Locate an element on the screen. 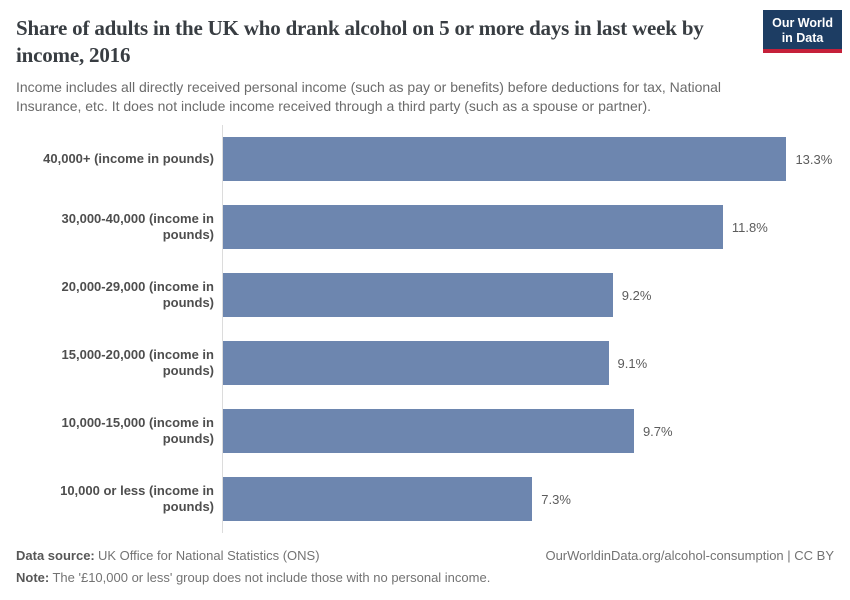 This screenshot has width=850, height=600. bar-row: 10,000-15,000 (income in pounds) 9.7% is located at coordinates (433, 431).